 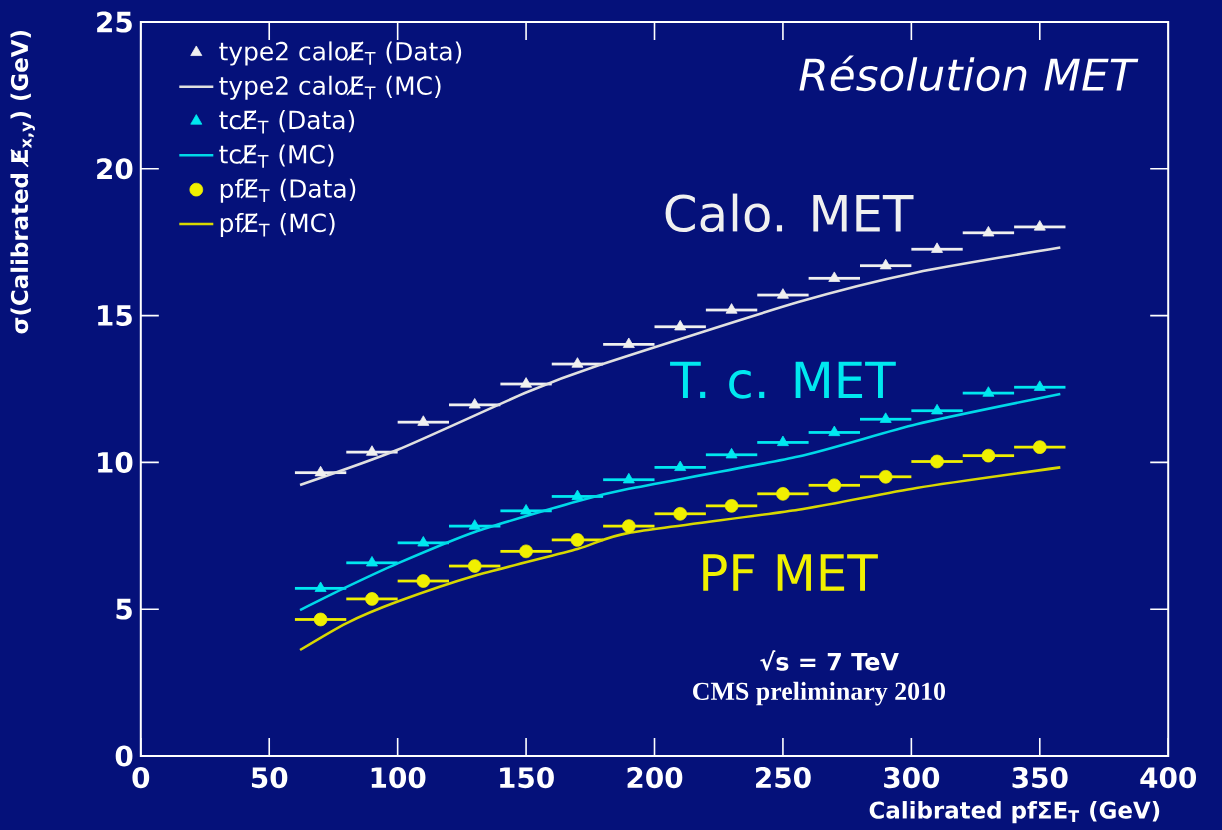 What do you see at coordinates (330, 87) in the screenshot?
I see `legend-label: type2 caloE̸$_{T}$ (MC)` at bounding box center [330, 87].